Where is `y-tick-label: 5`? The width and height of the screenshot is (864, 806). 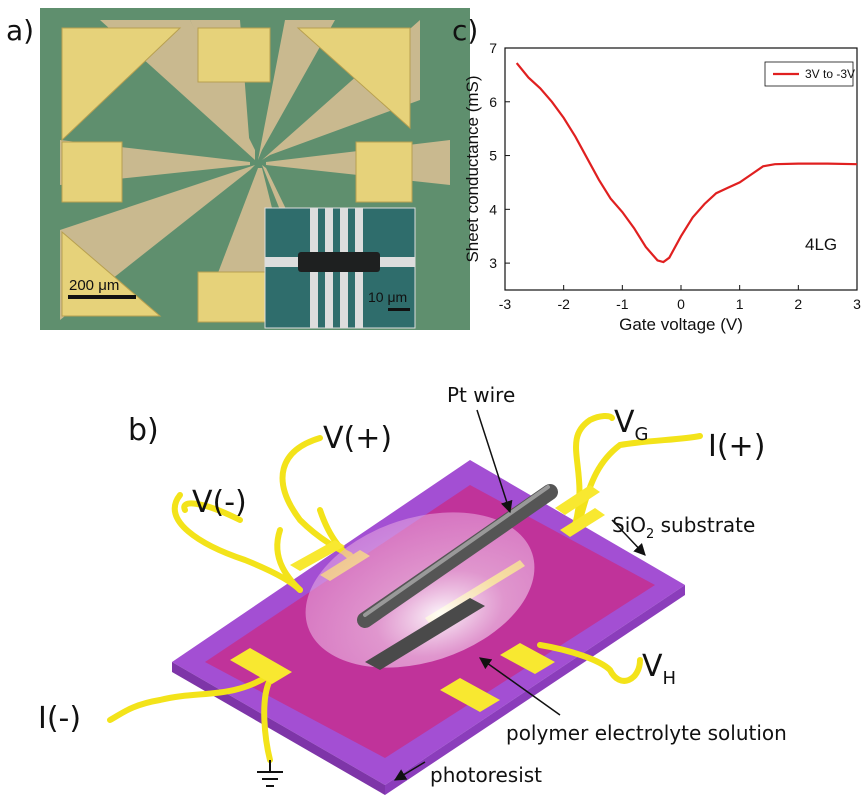 y-tick-label: 5 is located at coordinates (493, 156).